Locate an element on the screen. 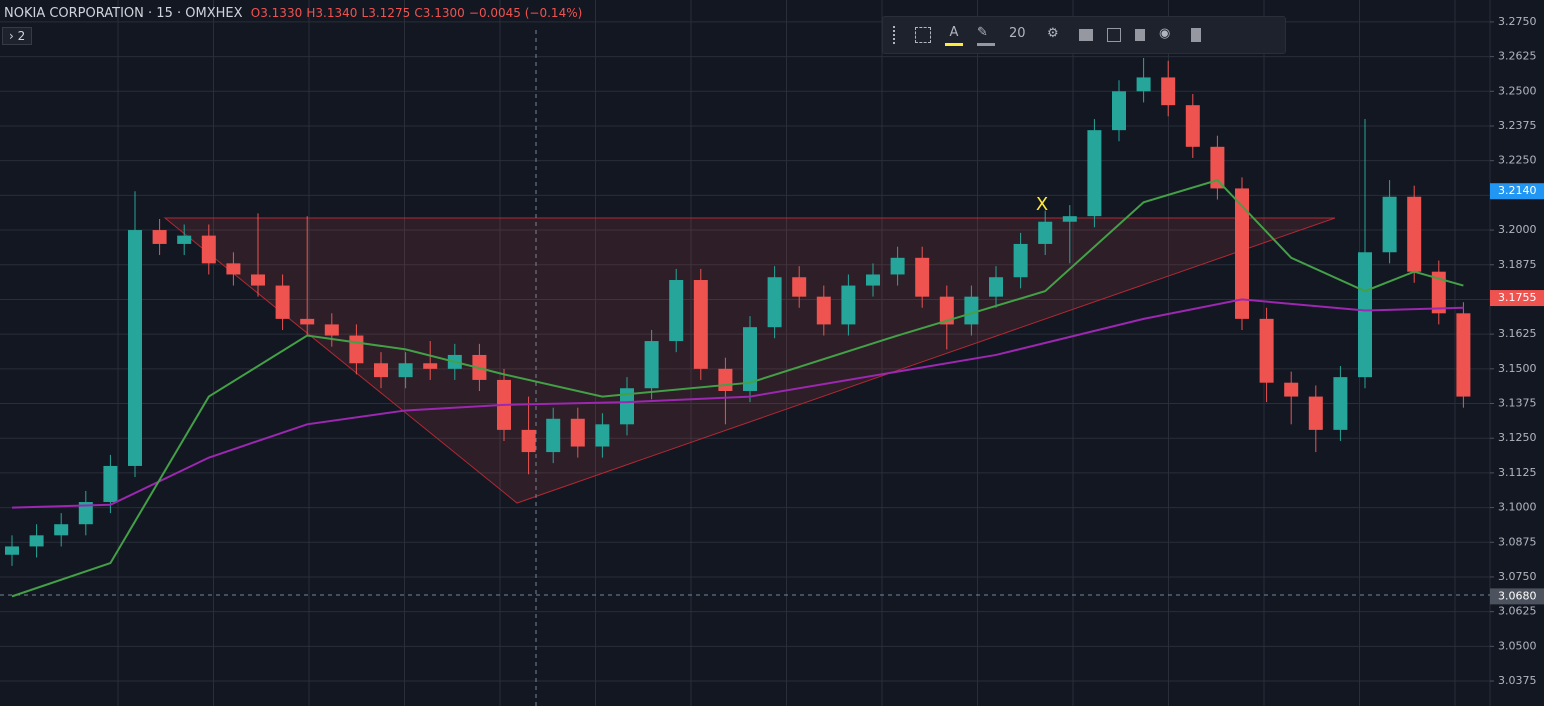  clone is located at coordinates (1114, 35).